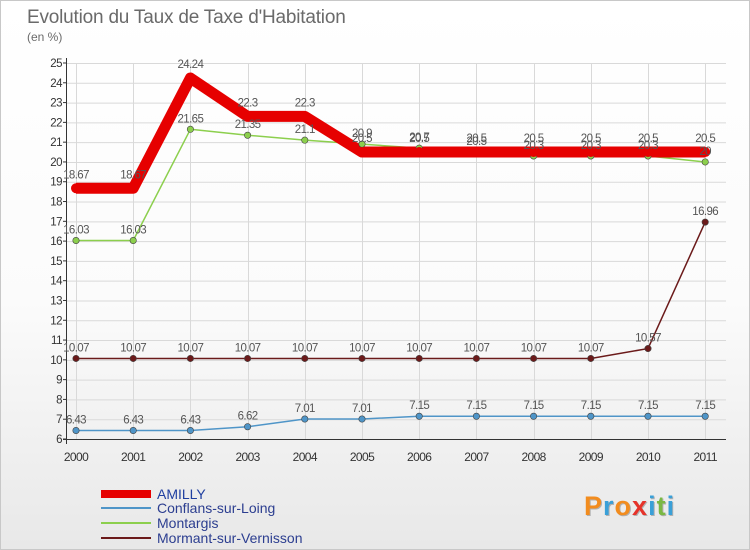 This screenshot has height=550, width=750. I want to click on y-tick-label: 22, so click(56, 123).